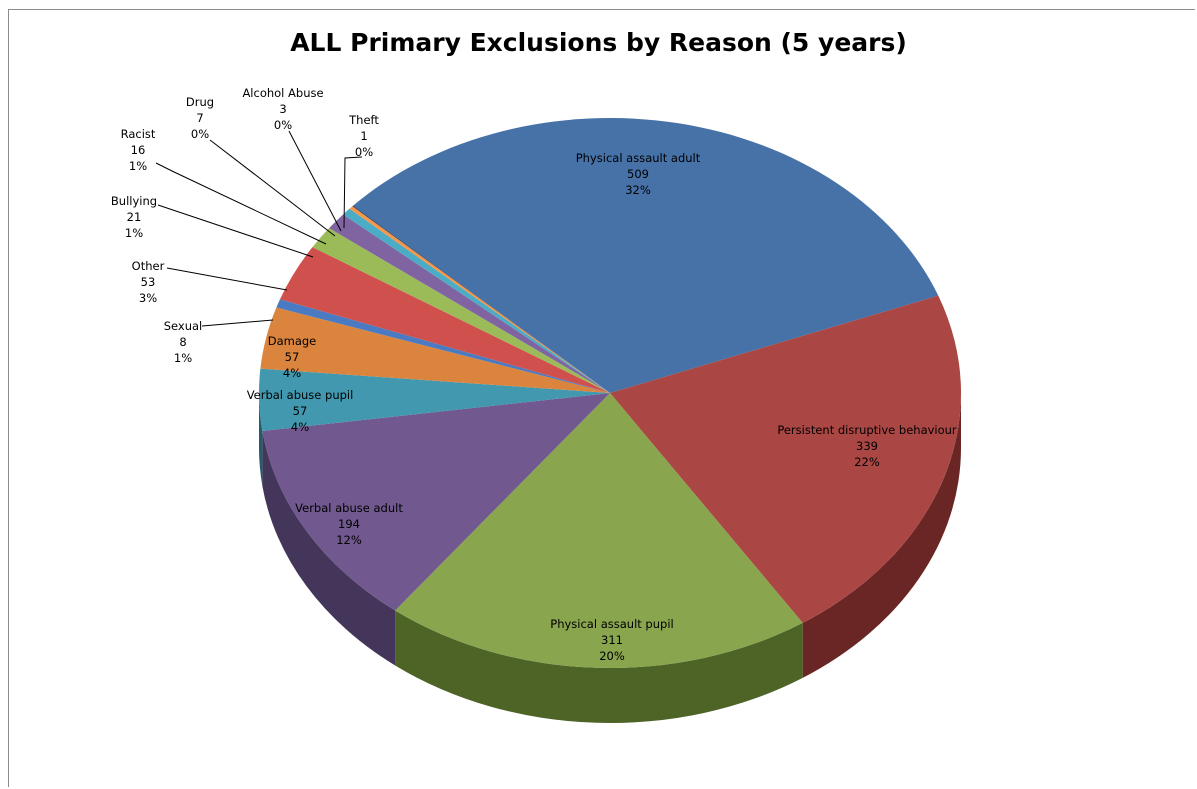 The width and height of the screenshot is (1197, 789). I want to click on data-label-persistent-disruptive-behaviour-value: 339, so click(867, 446).